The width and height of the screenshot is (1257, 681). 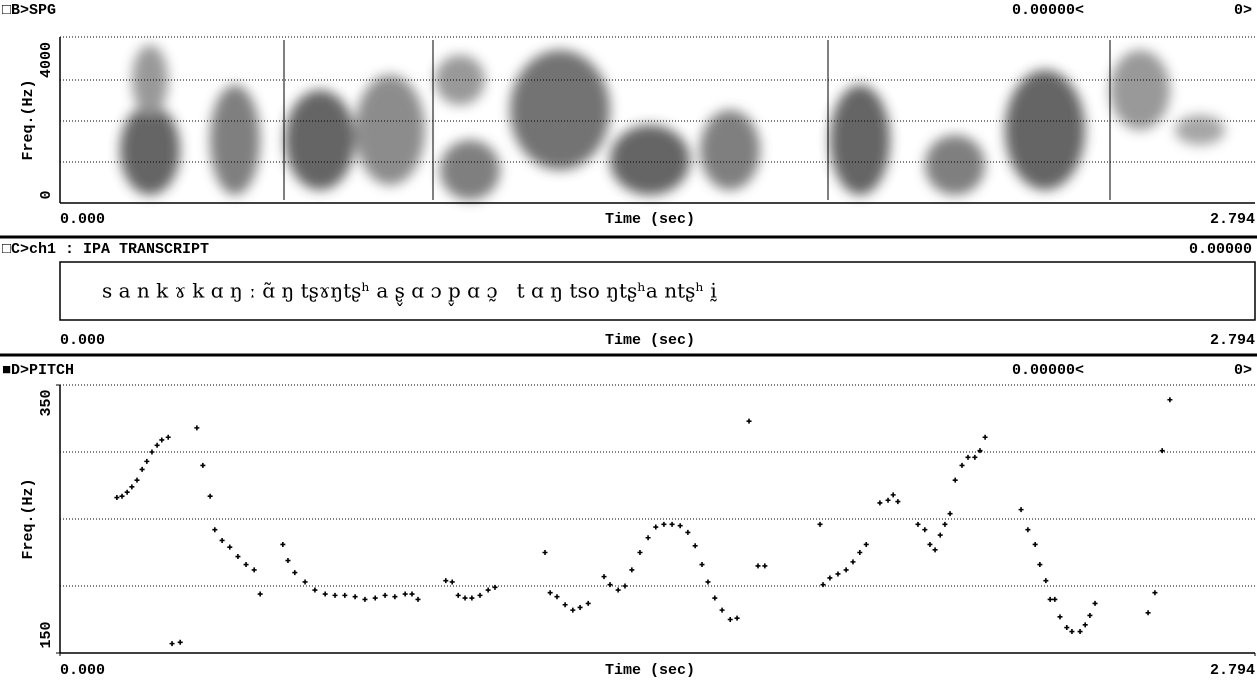 What do you see at coordinates (28, 518) in the screenshot?
I see `y-axis-label: Freq.(Hz)` at bounding box center [28, 518].